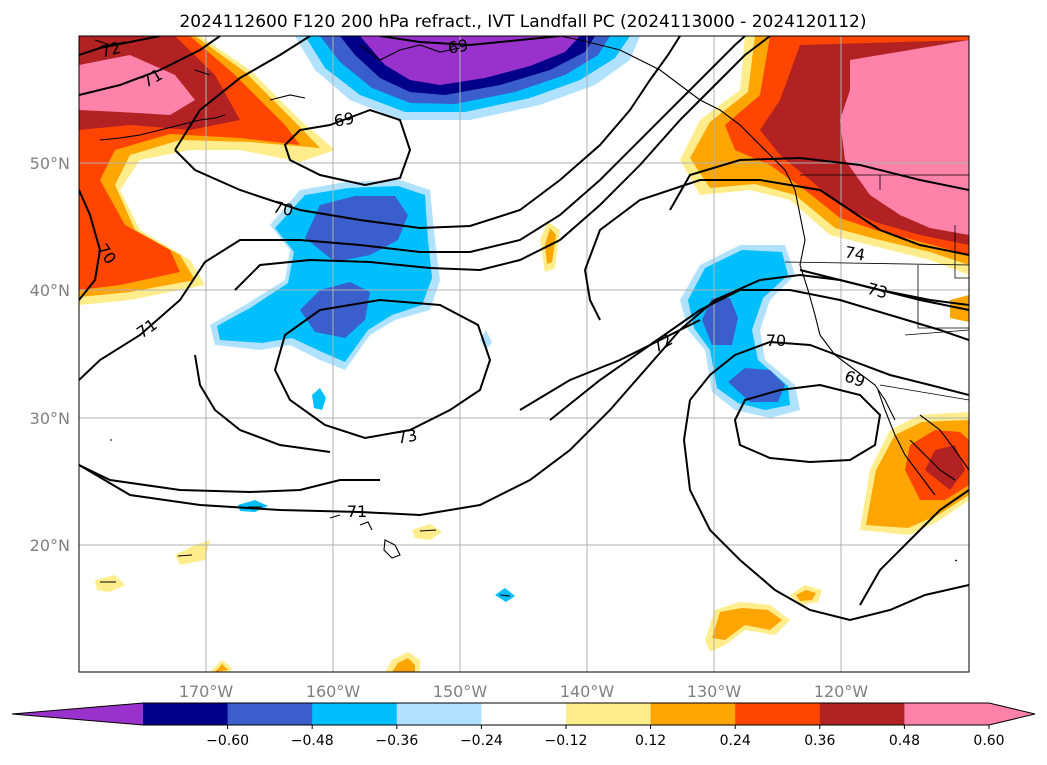 The height and width of the screenshot is (765, 1047). I want to click on region-positive-blob-g-core, so click(403, 665).